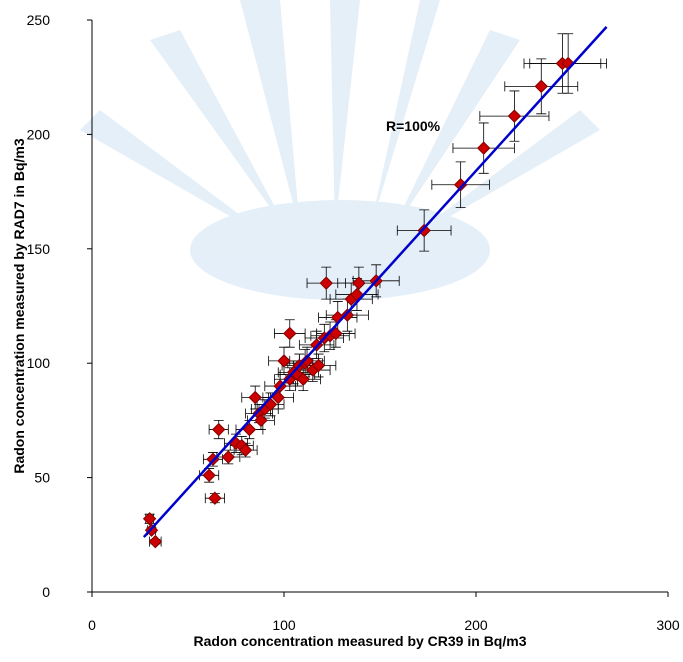  Describe the element at coordinates (39, 134) in the screenshot. I see `y-tick-label: 200` at that location.